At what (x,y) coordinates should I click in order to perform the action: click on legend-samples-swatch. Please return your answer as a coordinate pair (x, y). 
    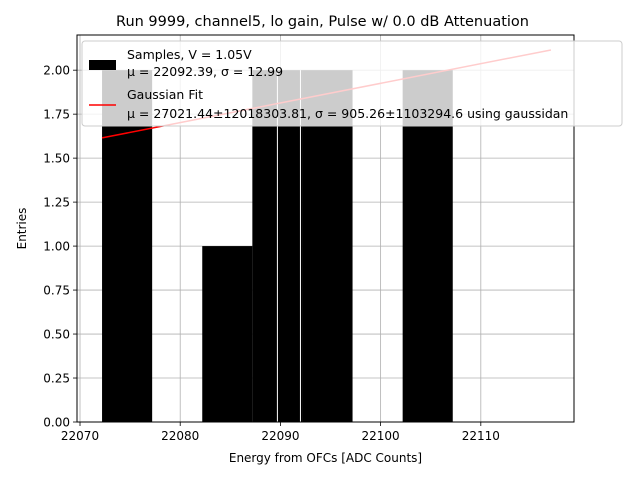
    Looking at the image, I should click on (102, 65).